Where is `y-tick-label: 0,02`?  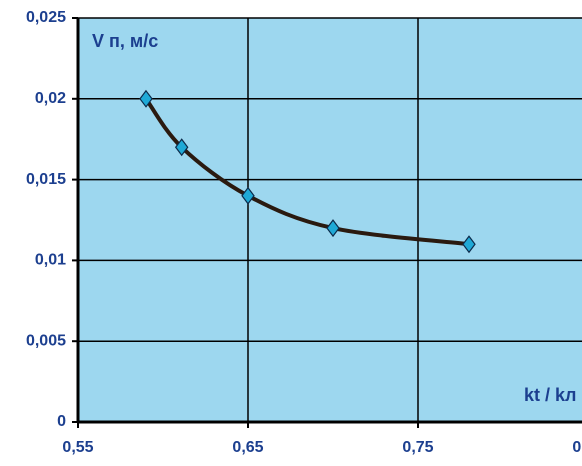 y-tick-label: 0,02 is located at coordinates (50, 98).